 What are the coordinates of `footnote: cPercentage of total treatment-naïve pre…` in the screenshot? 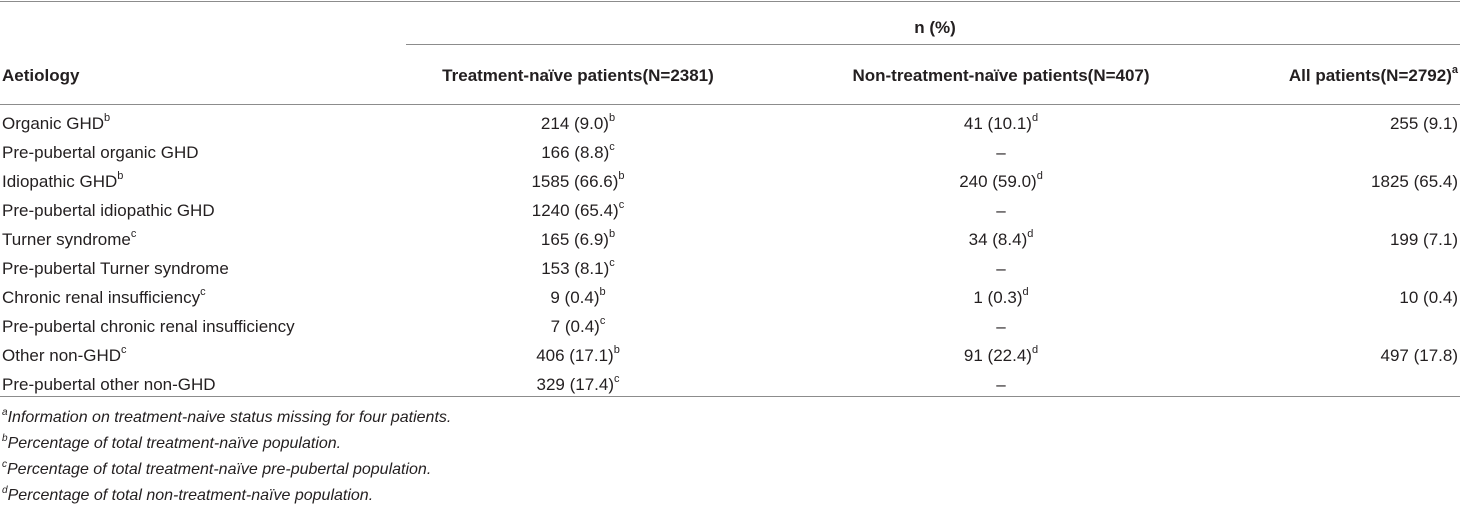 It's located at (217, 468).